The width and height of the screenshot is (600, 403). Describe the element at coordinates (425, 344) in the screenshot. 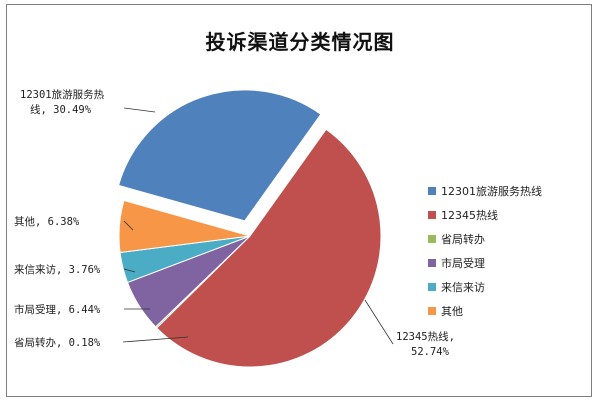

I see `data-label-2: 12345热线, 52.74%` at that location.